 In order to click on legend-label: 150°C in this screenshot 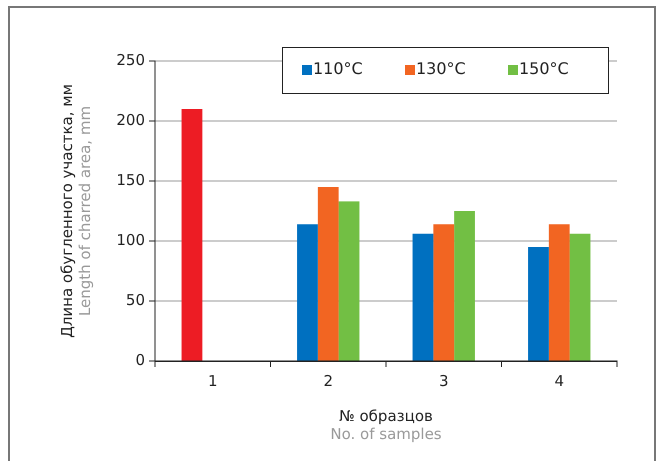, I will do `click(544, 68)`.